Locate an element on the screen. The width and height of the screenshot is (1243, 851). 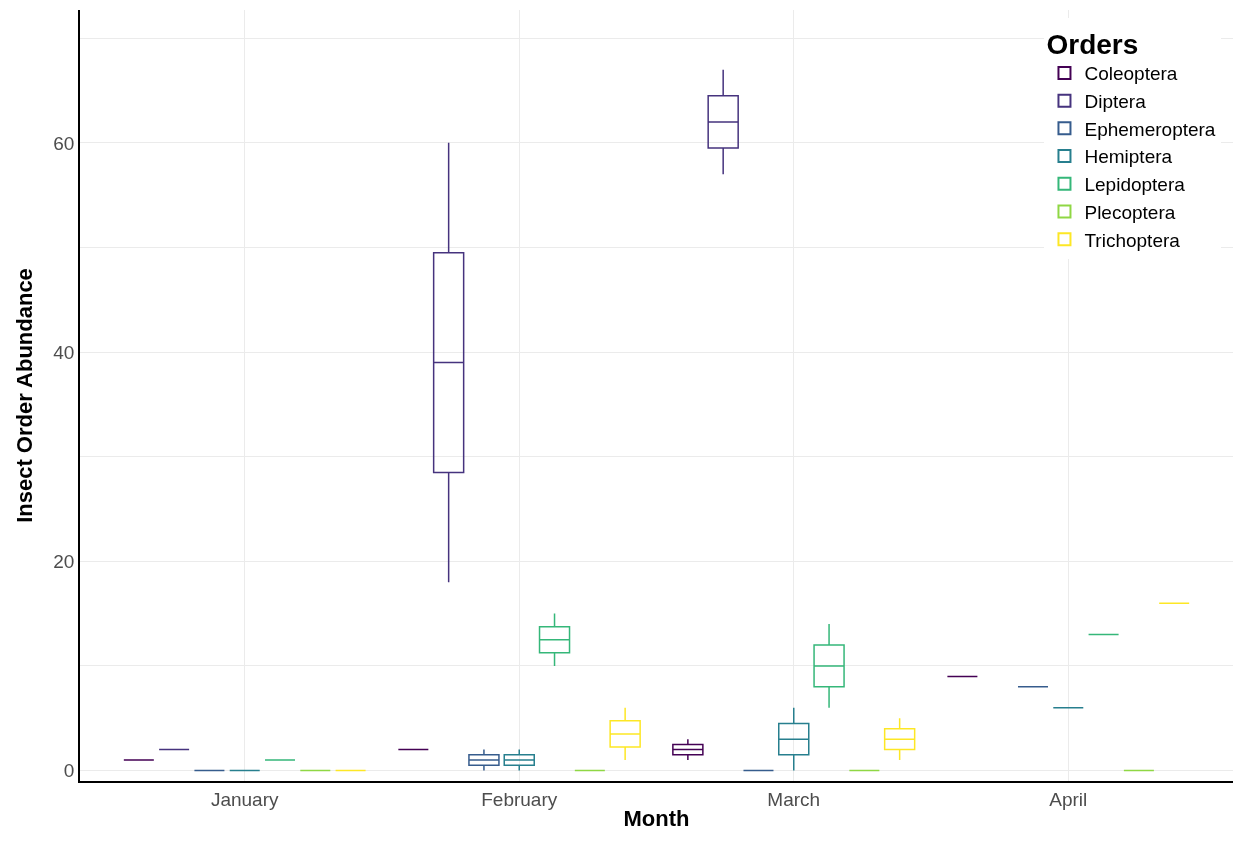
y-tick-label: 20 is located at coordinates (64, 561).